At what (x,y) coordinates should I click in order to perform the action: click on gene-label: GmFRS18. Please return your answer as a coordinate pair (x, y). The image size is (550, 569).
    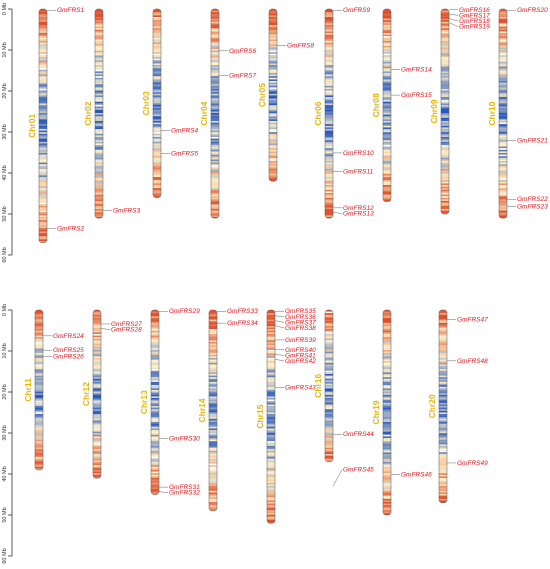
    Looking at the image, I should click on (474, 21).